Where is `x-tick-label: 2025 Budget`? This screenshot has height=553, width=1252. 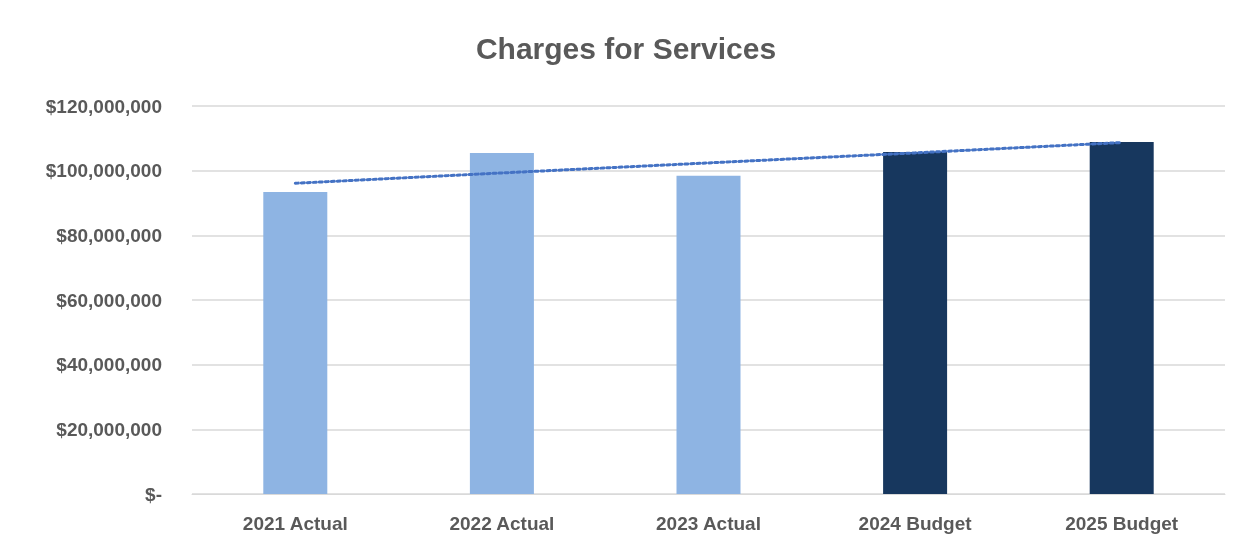
x-tick-label: 2025 Budget is located at coordinates (1122, 523).